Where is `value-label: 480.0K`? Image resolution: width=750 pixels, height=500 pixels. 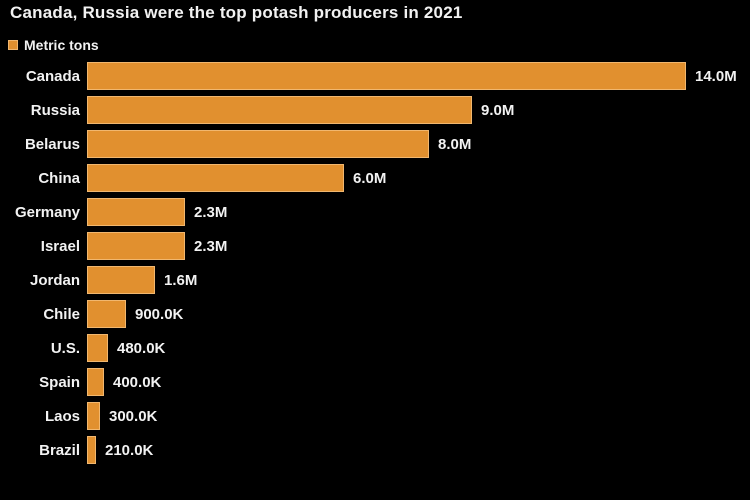 value-label: 480.0K is located at coordinates (141, 348).